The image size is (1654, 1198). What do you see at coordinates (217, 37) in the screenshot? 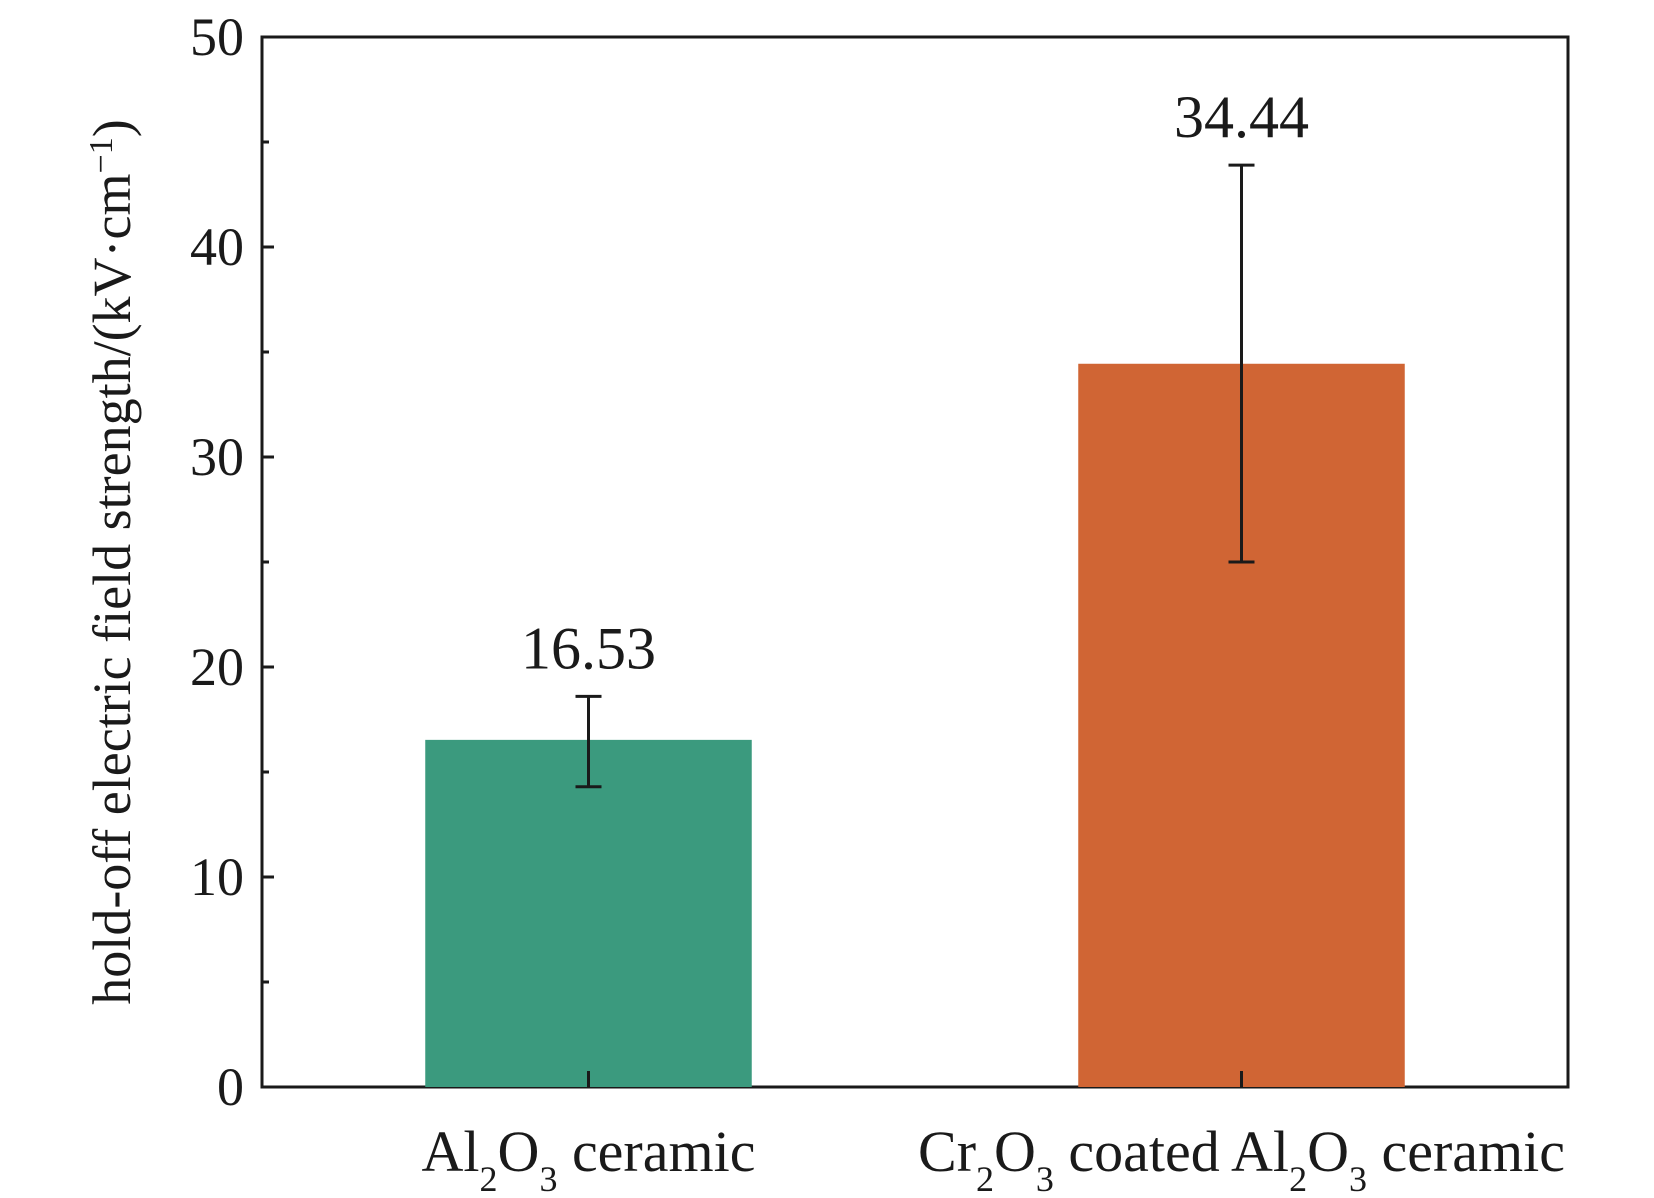
I see `y-tick-label: 50` at bounding box center [217, 37].